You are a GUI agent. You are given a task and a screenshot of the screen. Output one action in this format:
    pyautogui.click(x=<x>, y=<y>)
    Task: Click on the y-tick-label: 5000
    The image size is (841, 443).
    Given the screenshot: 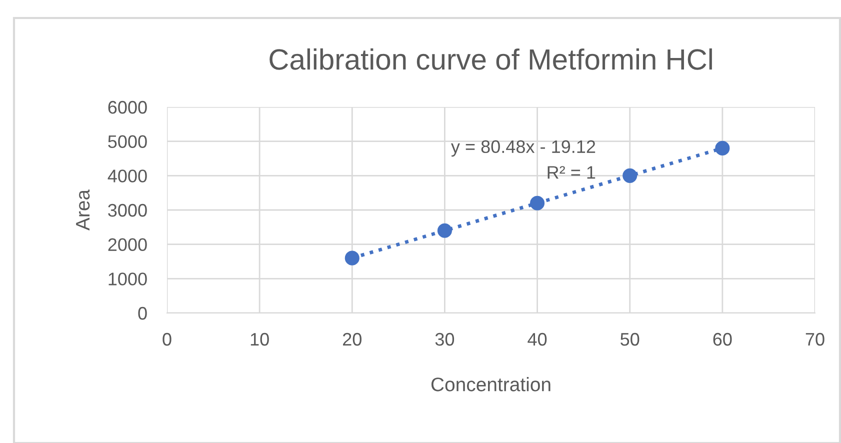 What is the action you would take?
    pyautogui.click(x=127, y=141)
    